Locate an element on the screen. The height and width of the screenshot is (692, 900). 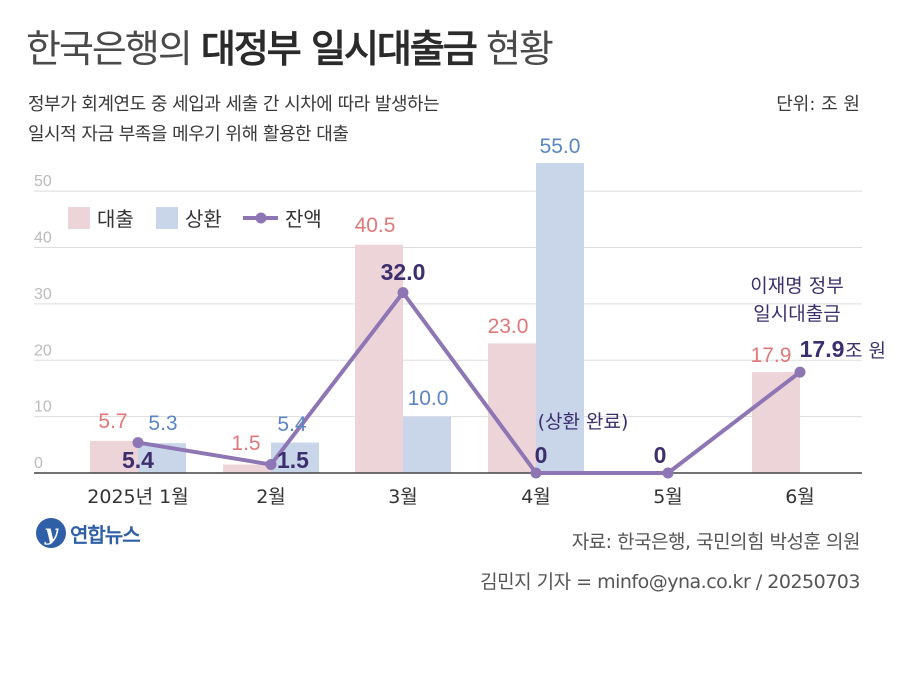
balance-unit-label: 조 원 is located at coordinates (865, 351).